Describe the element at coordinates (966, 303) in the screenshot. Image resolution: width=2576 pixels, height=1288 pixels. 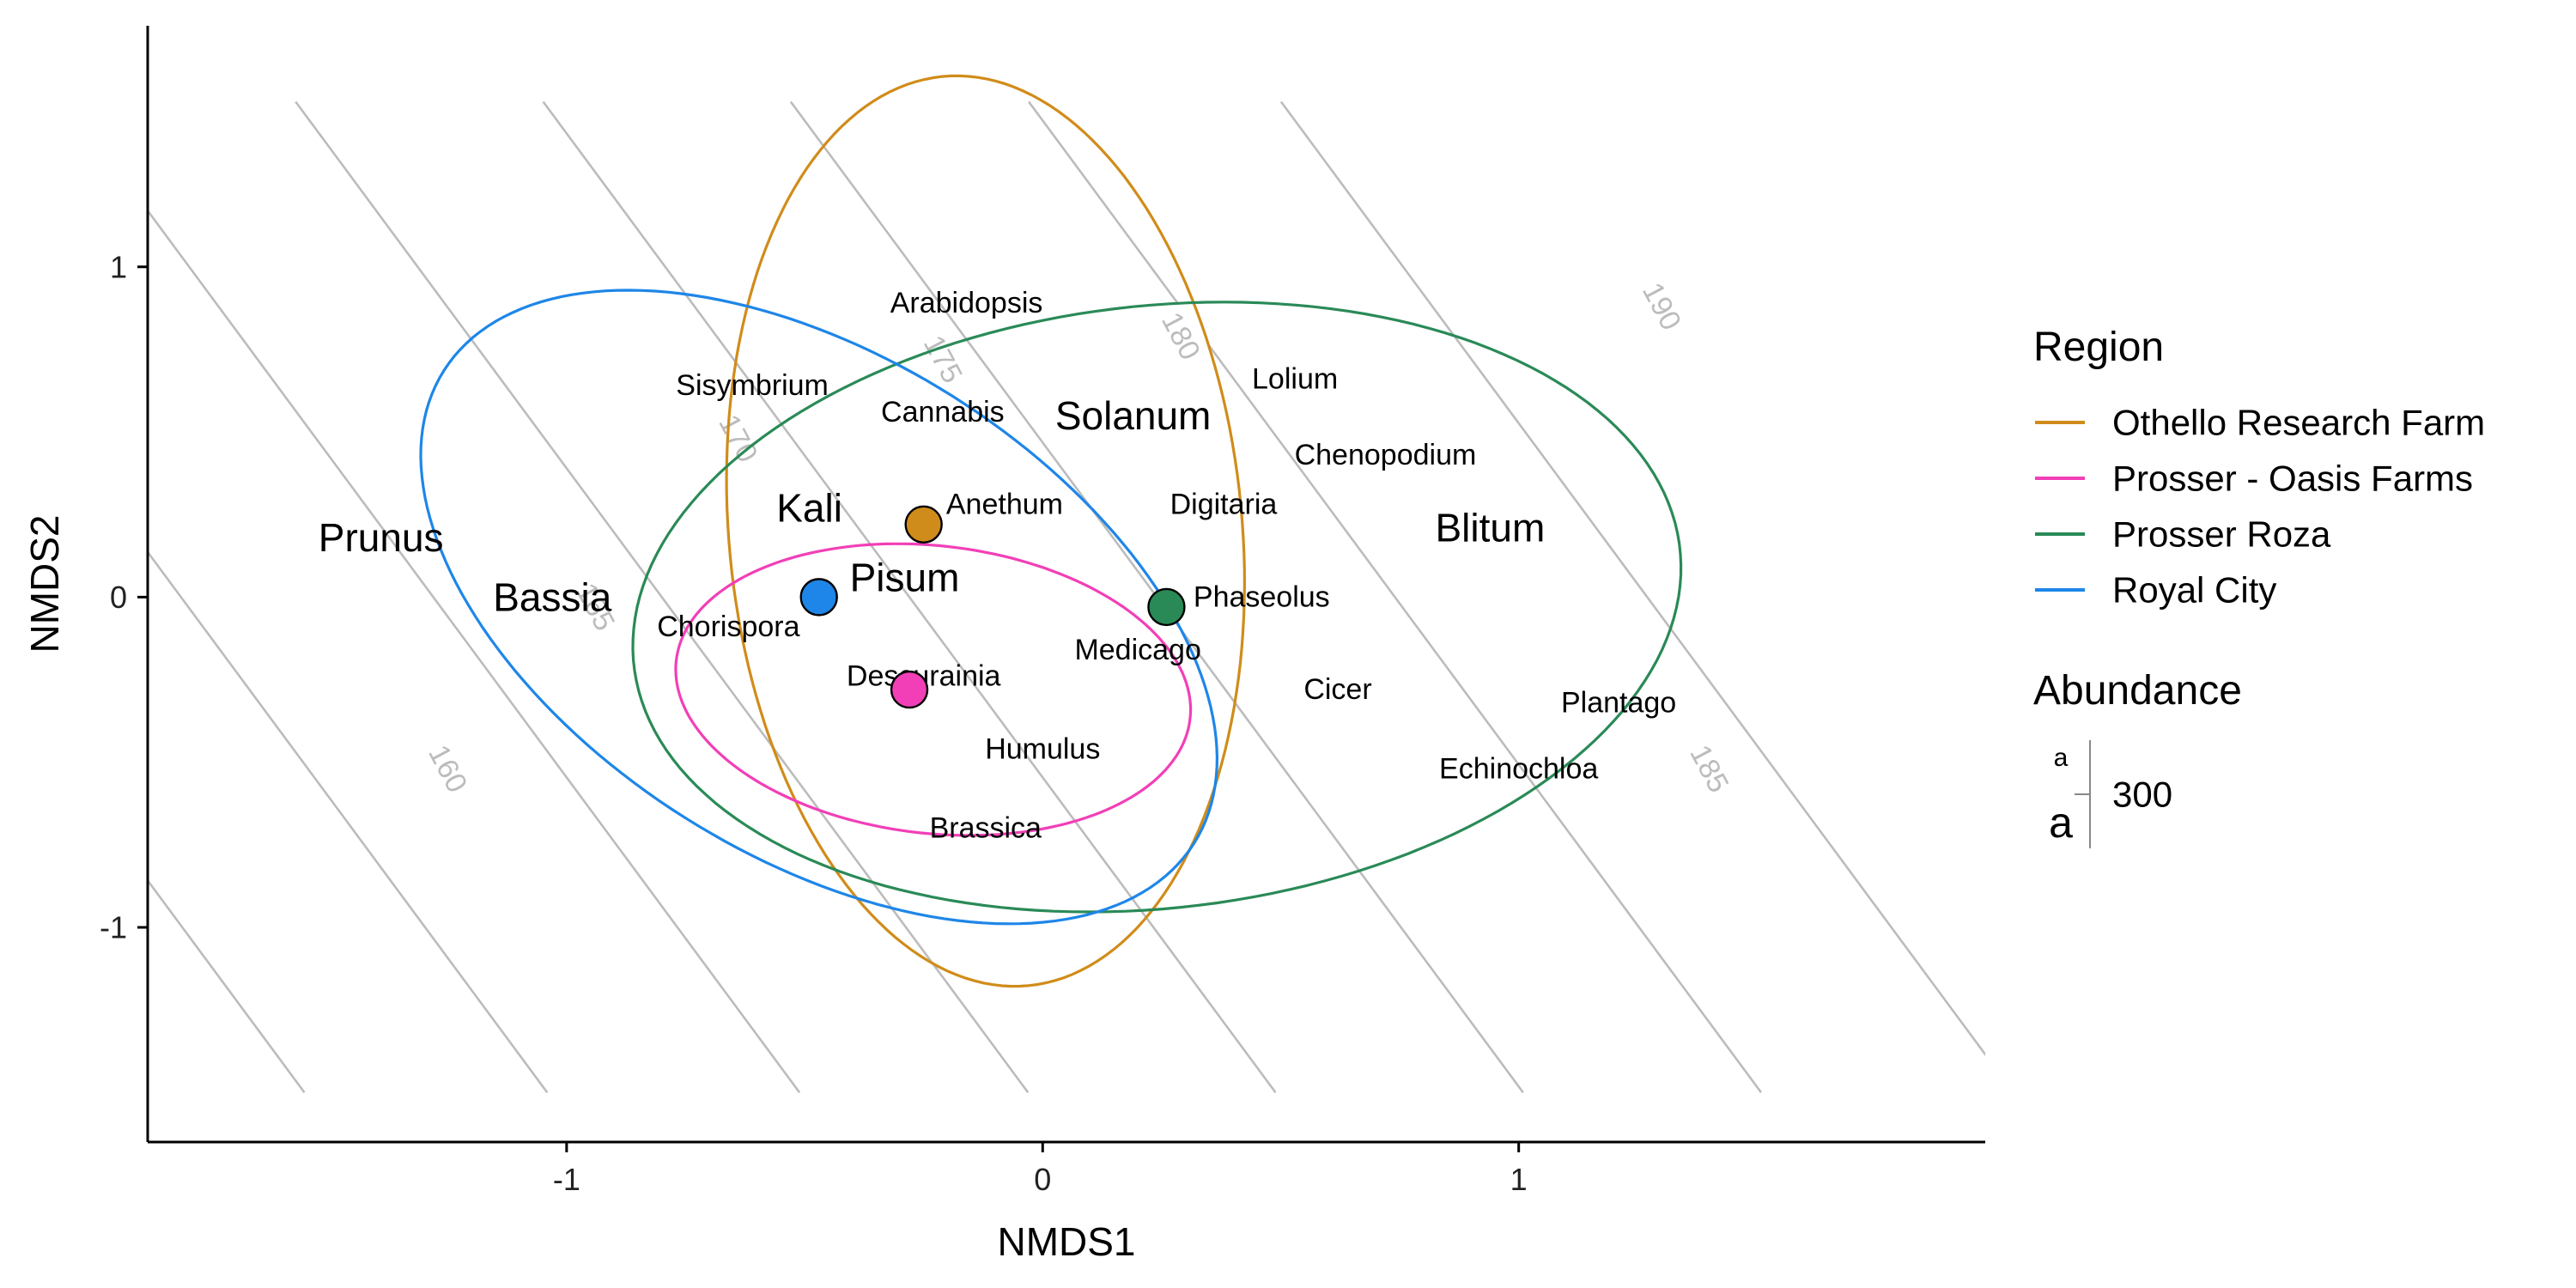
I see `species-label: Arabidopsis` at that location.